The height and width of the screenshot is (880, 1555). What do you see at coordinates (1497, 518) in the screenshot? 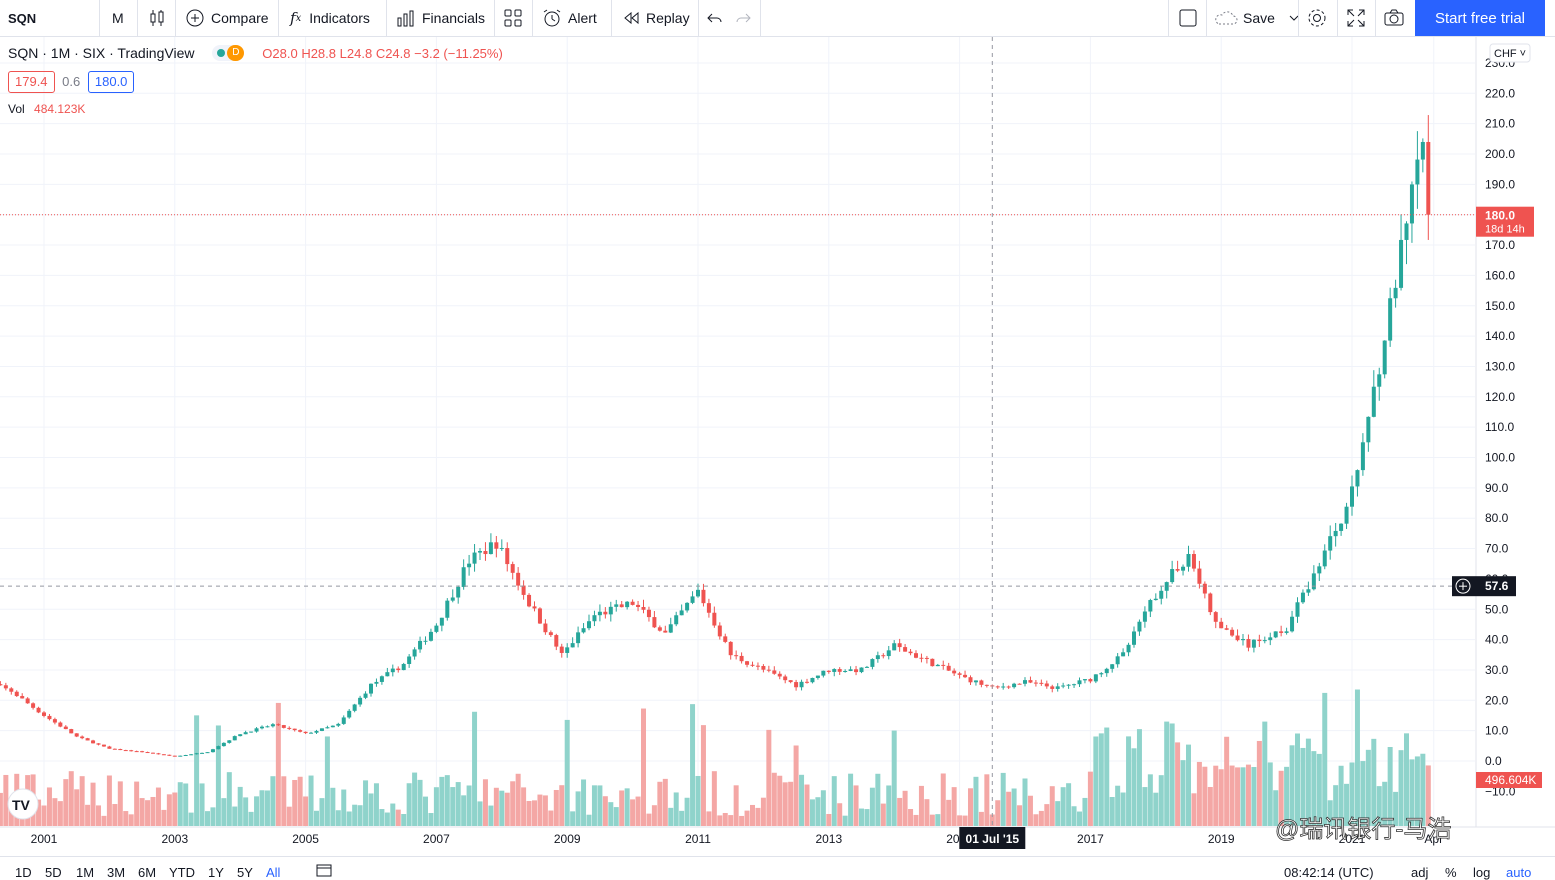
I see `price-tick-label: 80.0` at bounding box center [1497, 518].